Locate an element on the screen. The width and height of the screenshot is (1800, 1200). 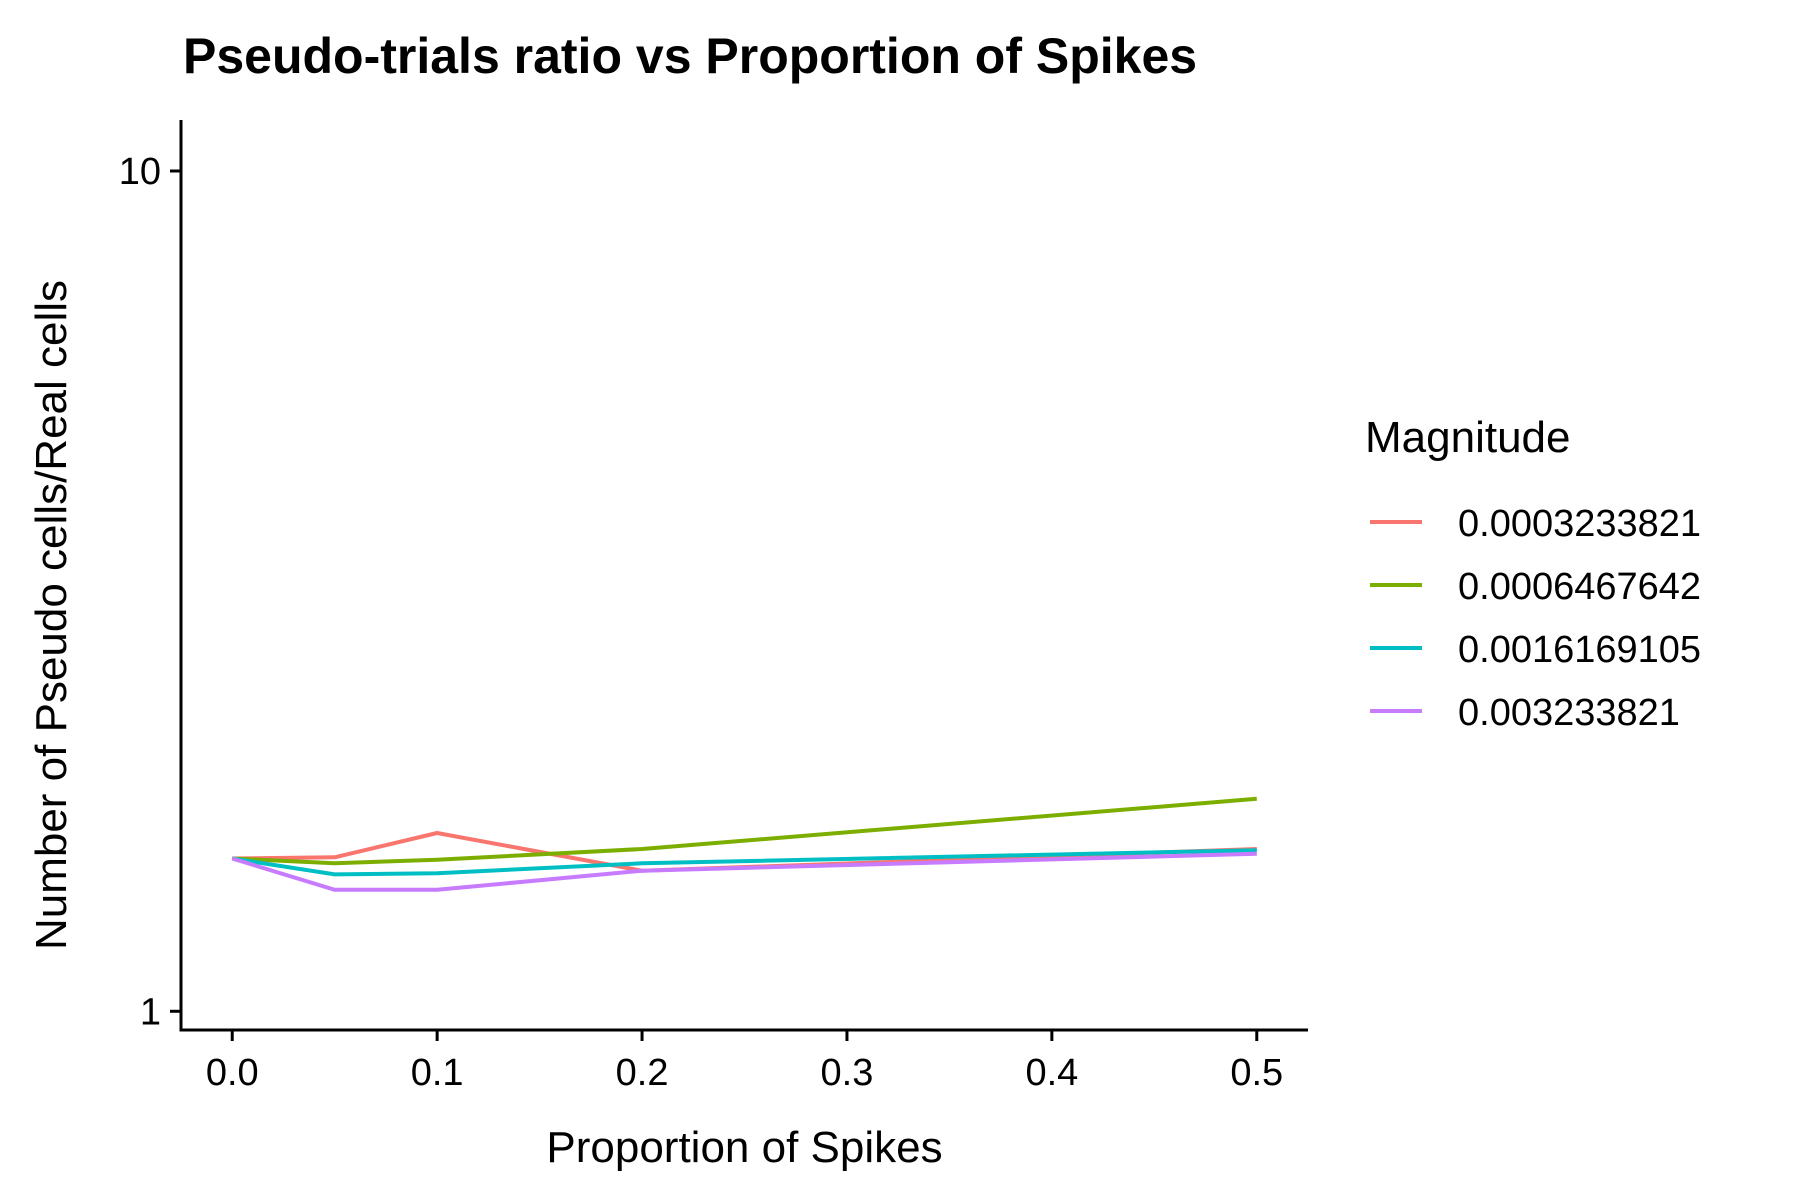
x-tick-label: 0.4 is located at coordinates (1051, 1073).